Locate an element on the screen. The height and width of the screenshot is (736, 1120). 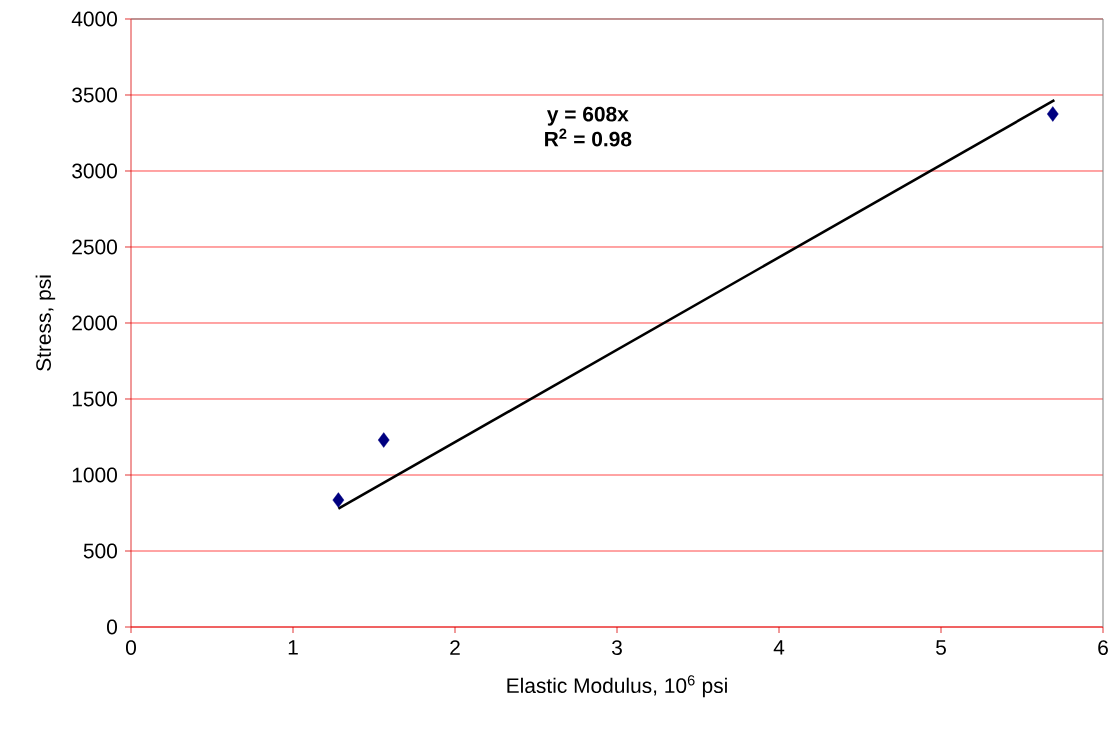
y-tick-label: 2500 is located at coordinates (94, 247).